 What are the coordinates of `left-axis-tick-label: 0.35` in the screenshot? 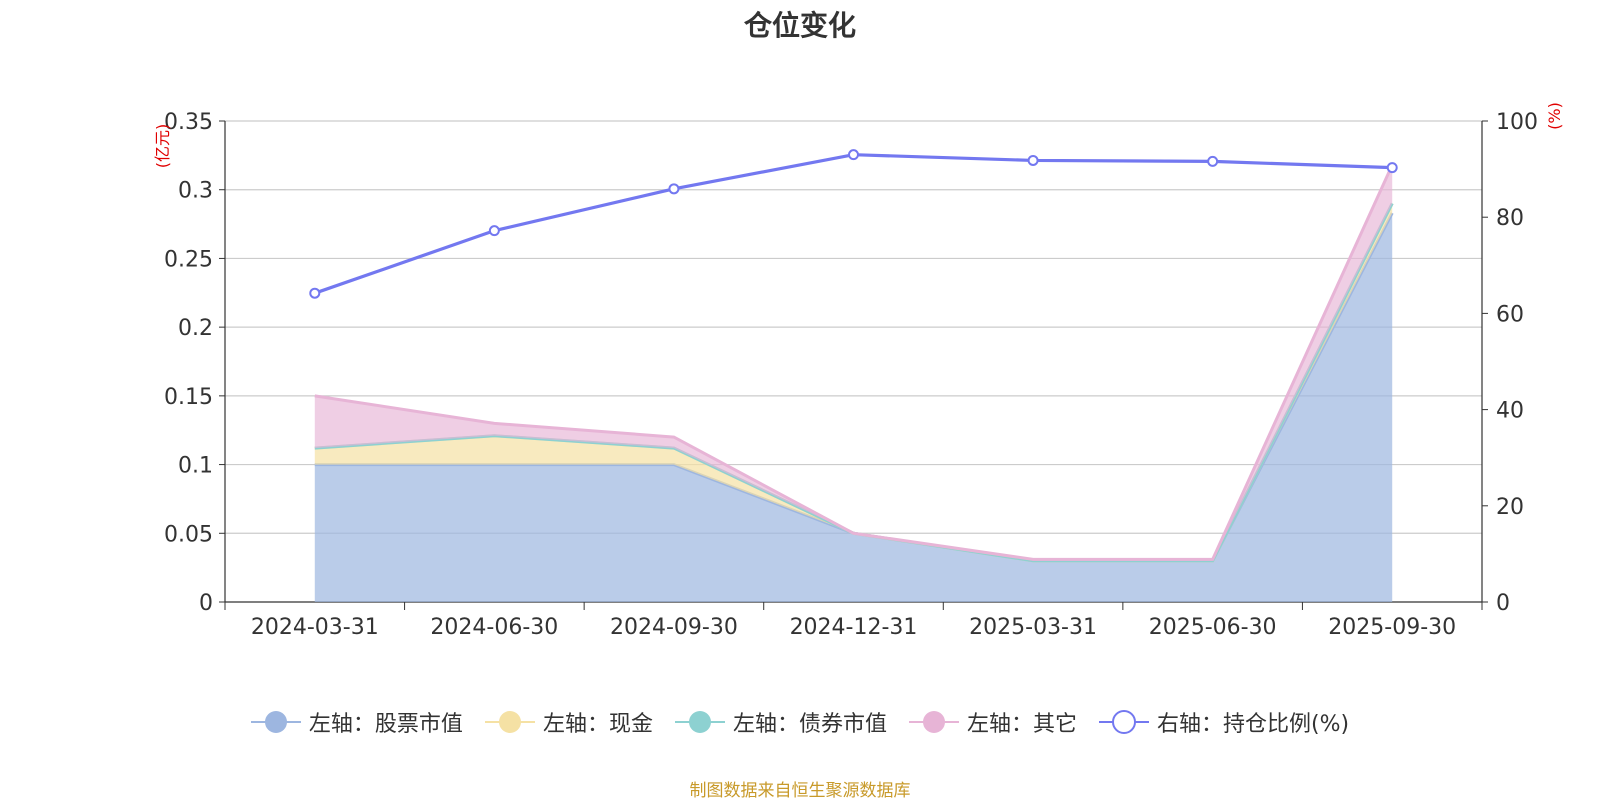 It's located at (188, 122).